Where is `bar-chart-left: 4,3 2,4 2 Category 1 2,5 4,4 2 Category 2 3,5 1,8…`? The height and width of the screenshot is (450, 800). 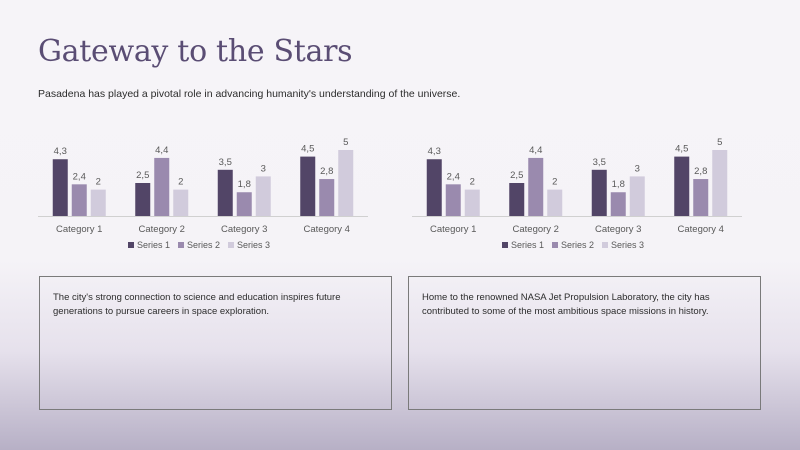 bar-chart-left: 4,3 2,4 2 Category 1 2,5 4,4 2 Category 2 3,5 1,8… is located at coordinates (201, 194).